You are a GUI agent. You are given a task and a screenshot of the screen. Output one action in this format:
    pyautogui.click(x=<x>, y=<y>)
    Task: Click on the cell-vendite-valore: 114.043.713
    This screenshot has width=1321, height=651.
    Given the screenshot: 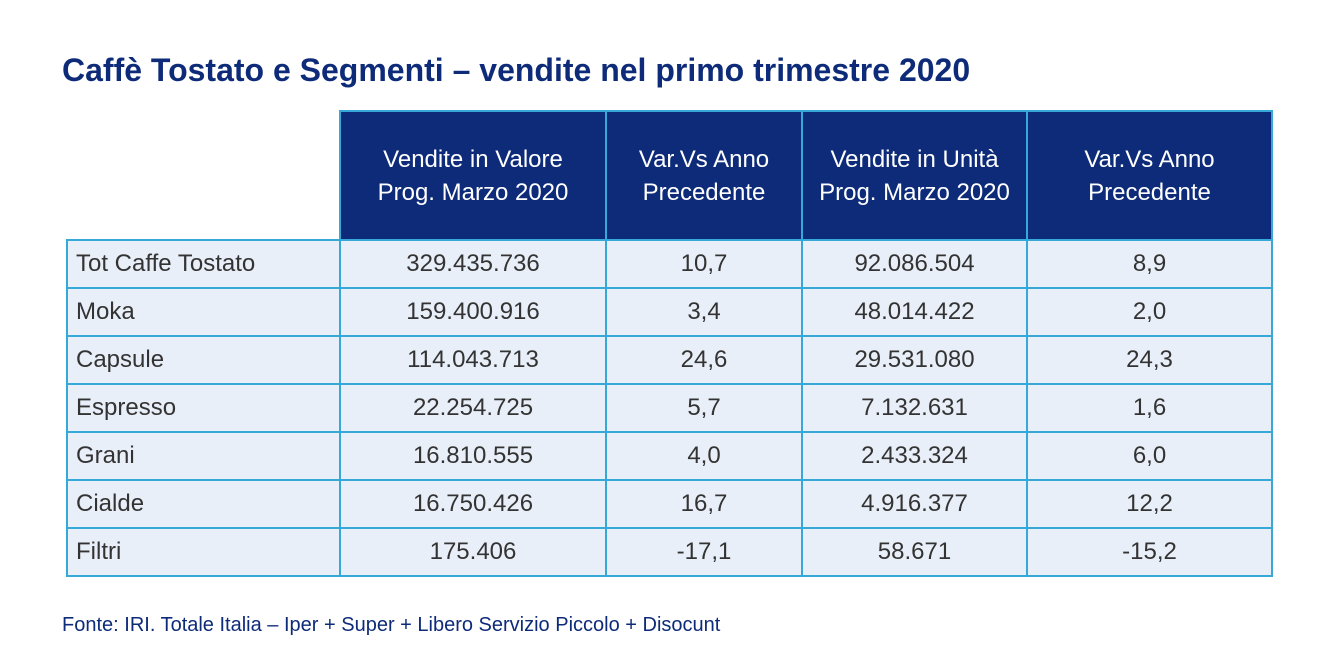 What is the action you would take?
    pyautogui.click(x=473, y=360)
    